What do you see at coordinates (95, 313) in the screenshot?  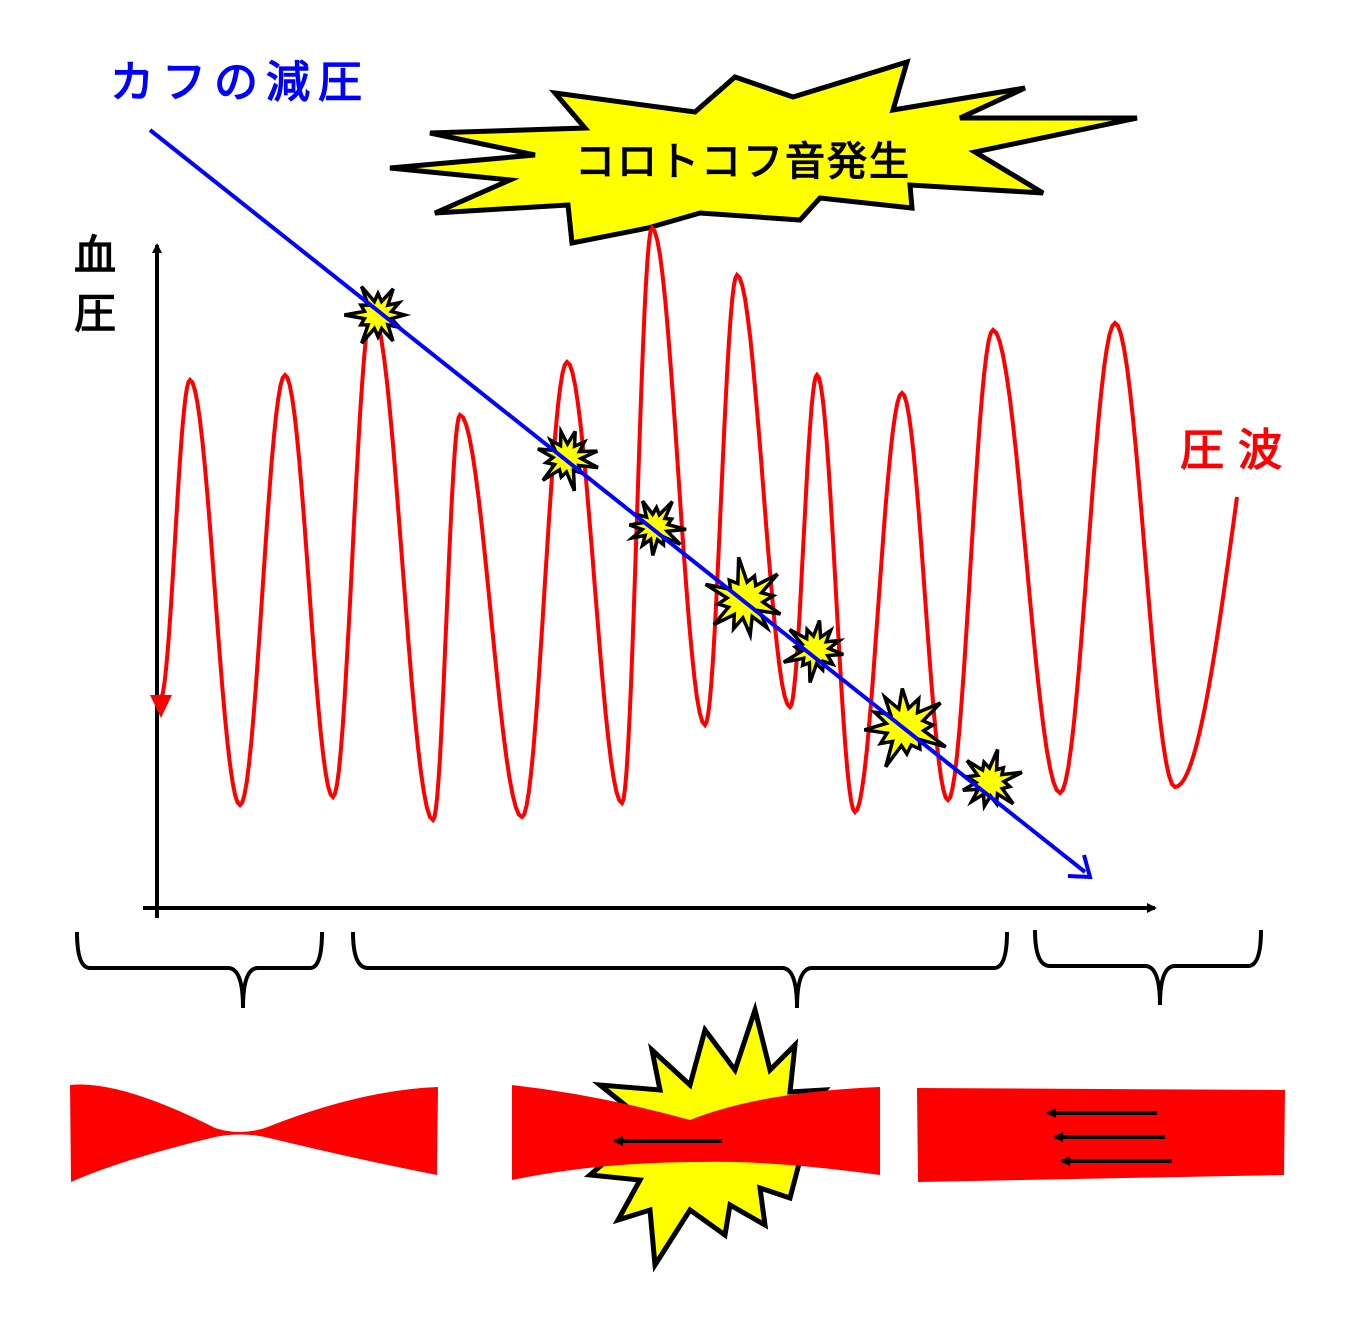 I see `blood-pressure-axis-label-2: 圧` at bounding box center [95, 313].